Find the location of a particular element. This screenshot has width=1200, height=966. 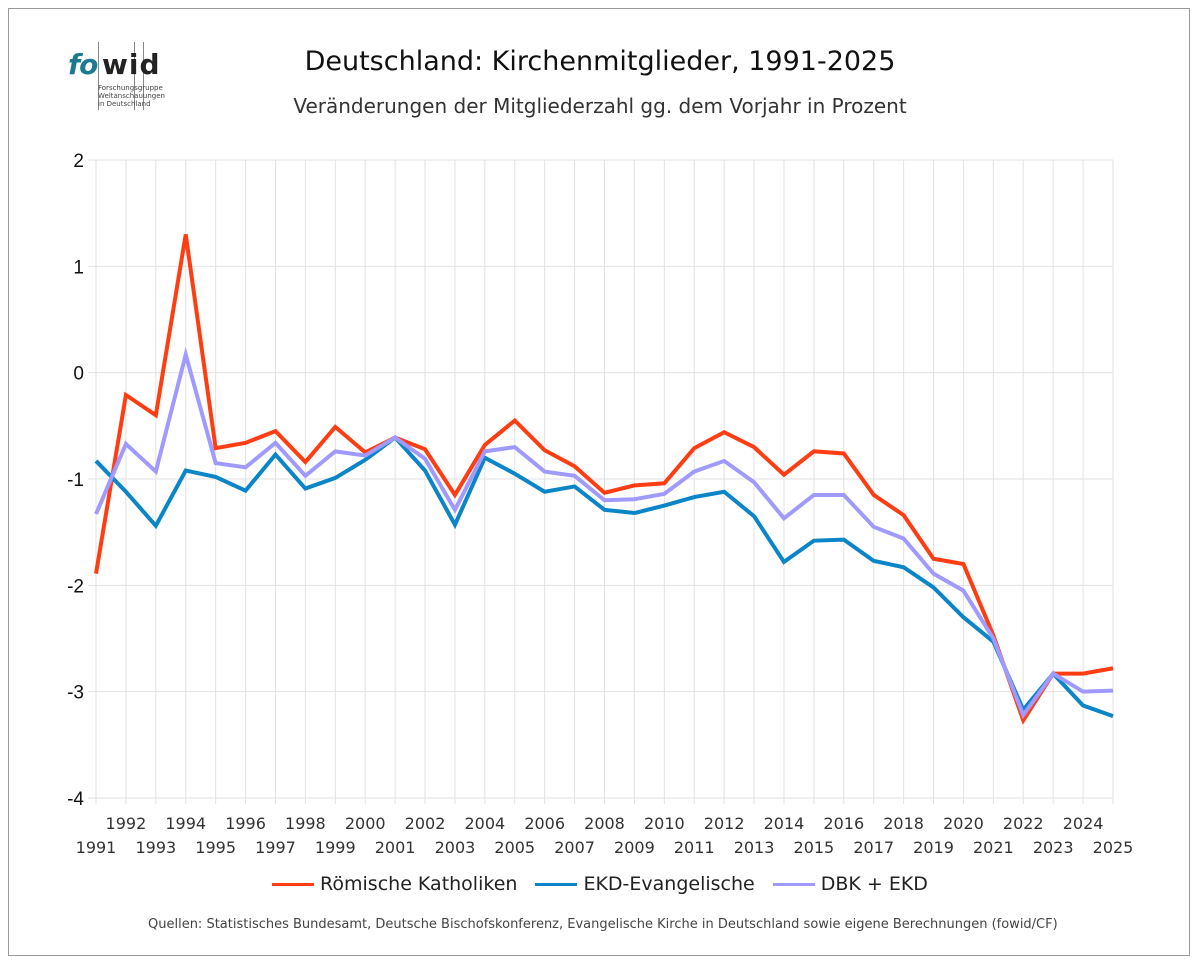

x-tick-label: 1994 is located at coordinates (185, 823).